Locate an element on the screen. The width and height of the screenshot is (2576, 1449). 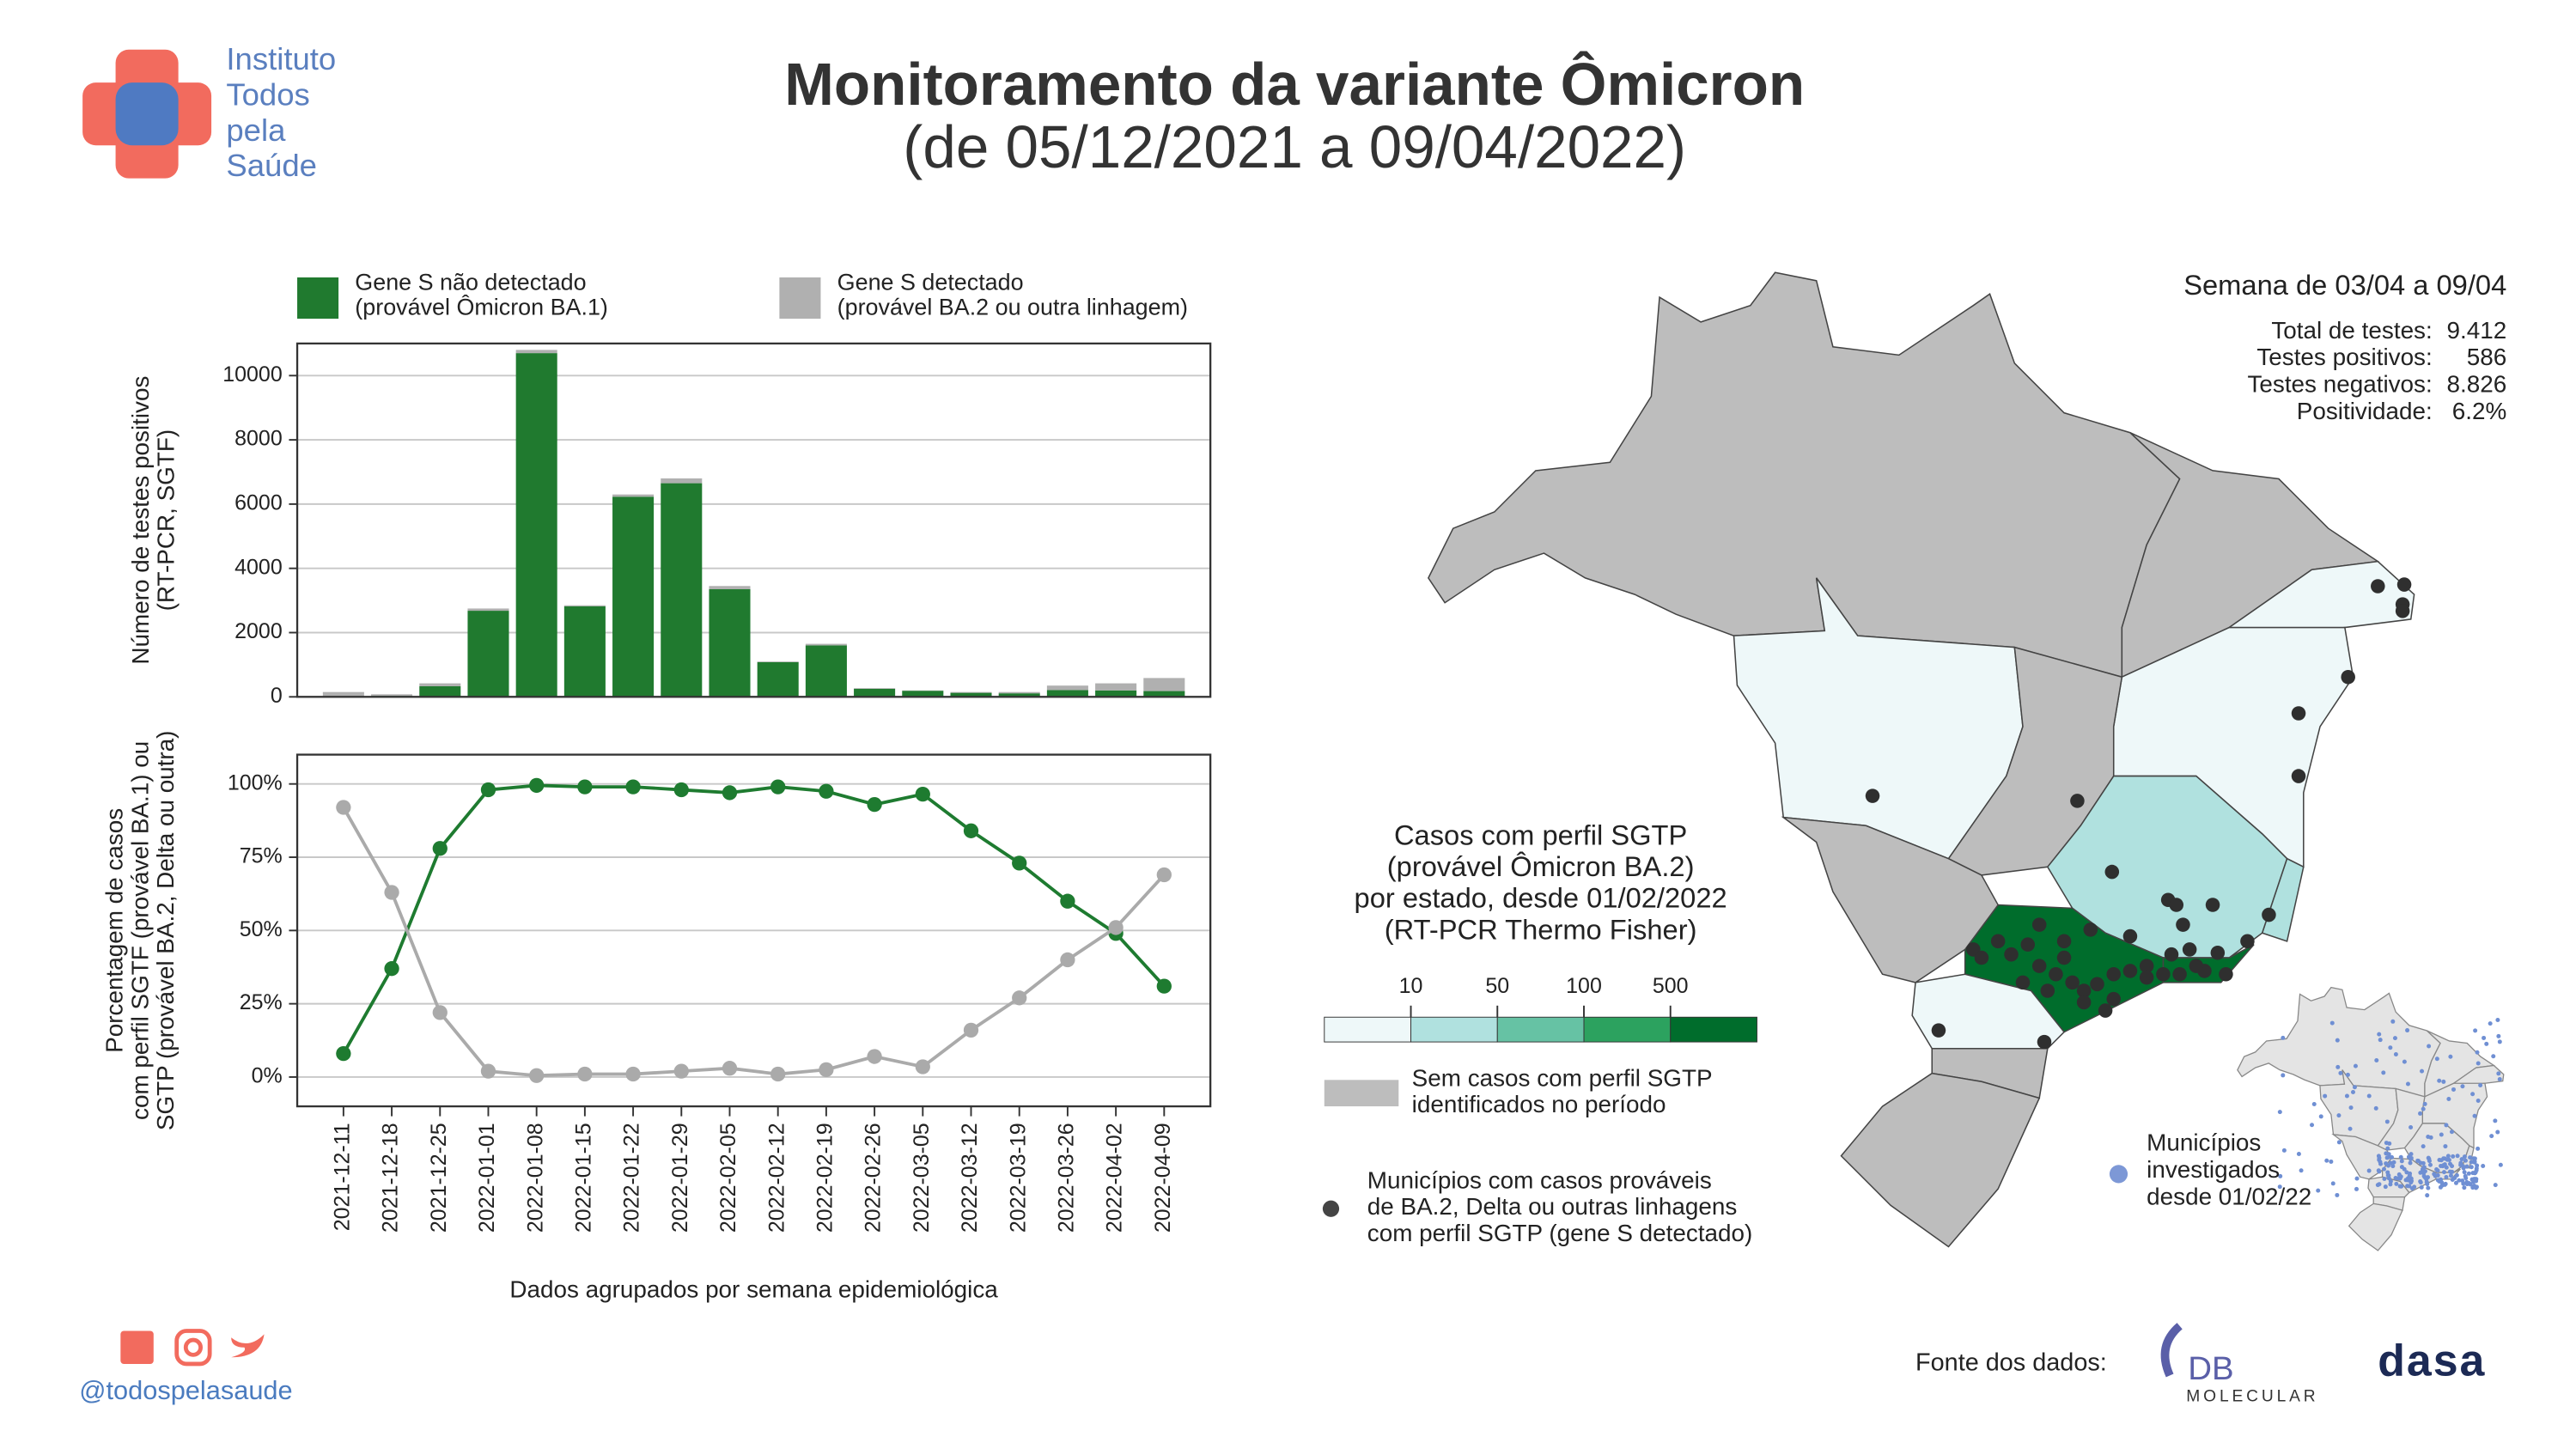
inset-map is located at coordinates (2371, 1118).